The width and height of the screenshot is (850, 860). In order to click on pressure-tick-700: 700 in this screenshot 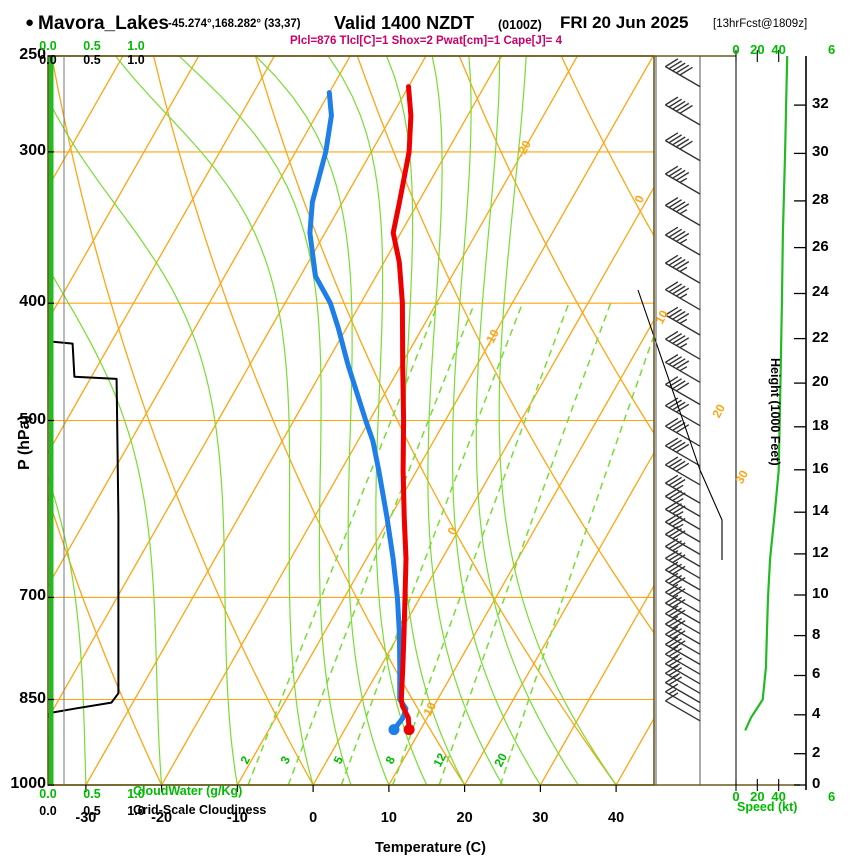, I will do `click(32, 596)`.